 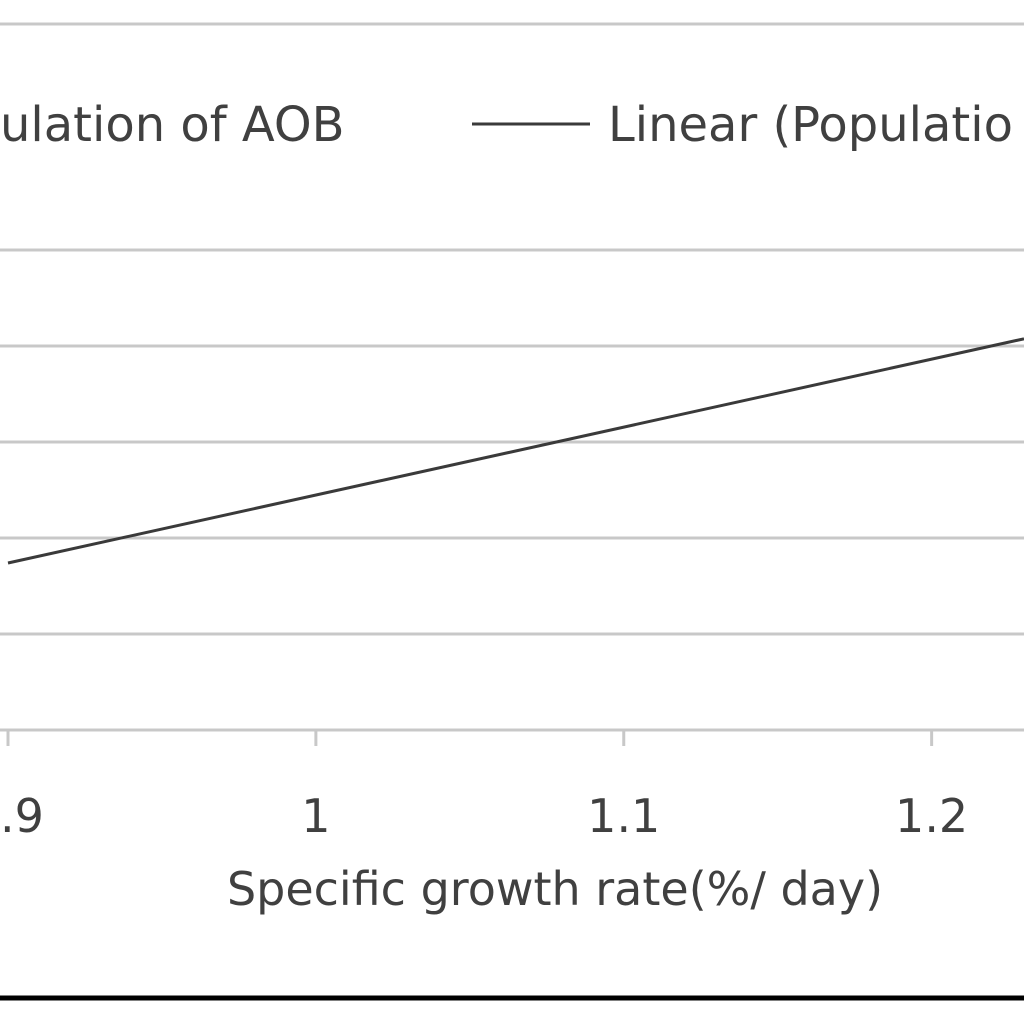 What do you see at coordinates (22, 816) in the screenshot?
I see `x-tick-label: .9` at bounding box center [22, 816].